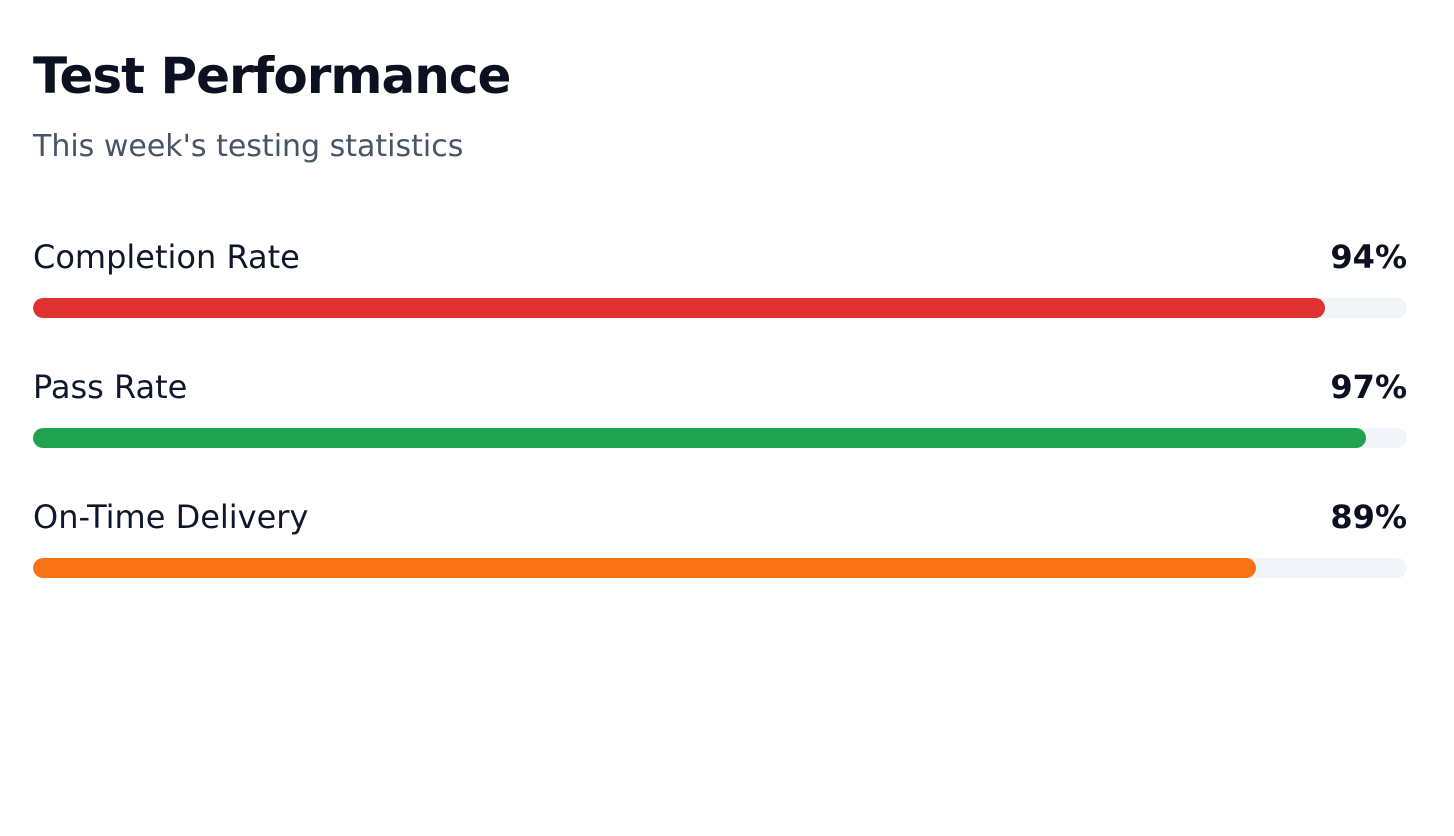 The width and height of the screenshot is (1454, 836). What do you see at coordinates (166, 257) in the screenshot?
I see `metric-label: Completion Rate` at bounding box center [166, 257].